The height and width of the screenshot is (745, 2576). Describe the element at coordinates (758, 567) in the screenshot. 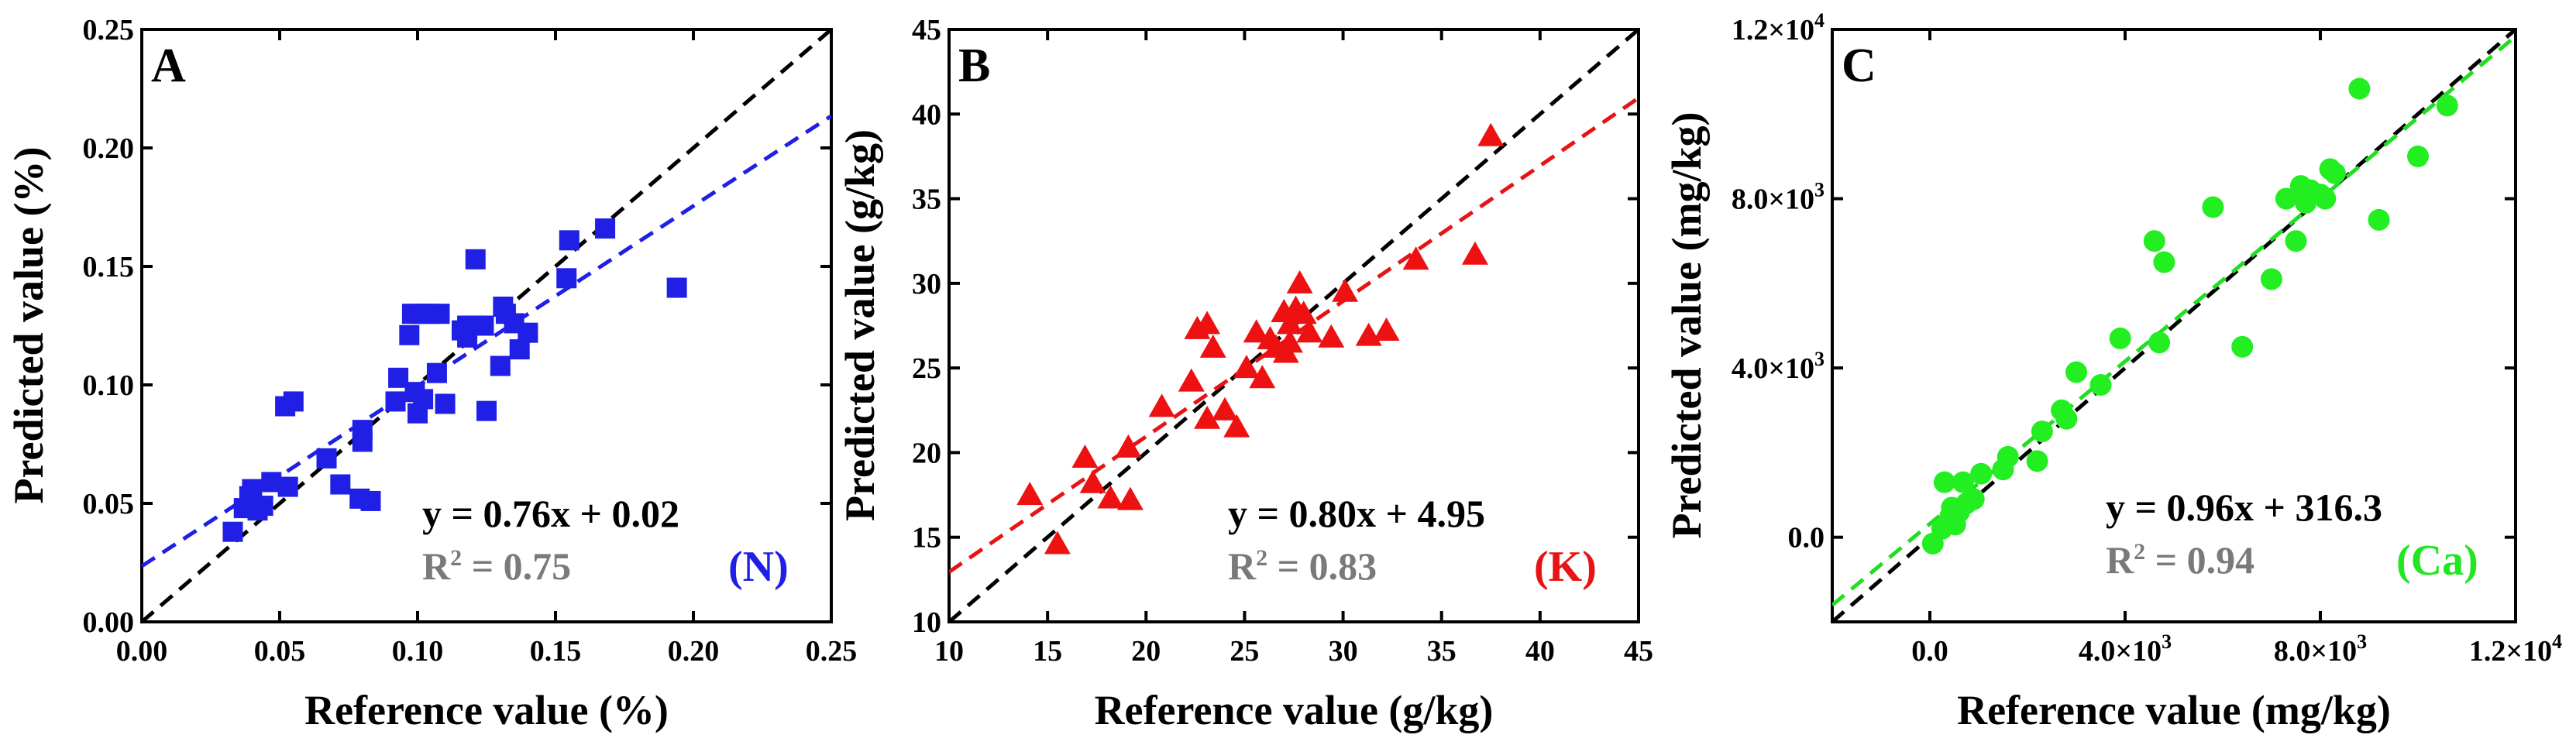

I see `panel-a-element-label: (N)` at that location.